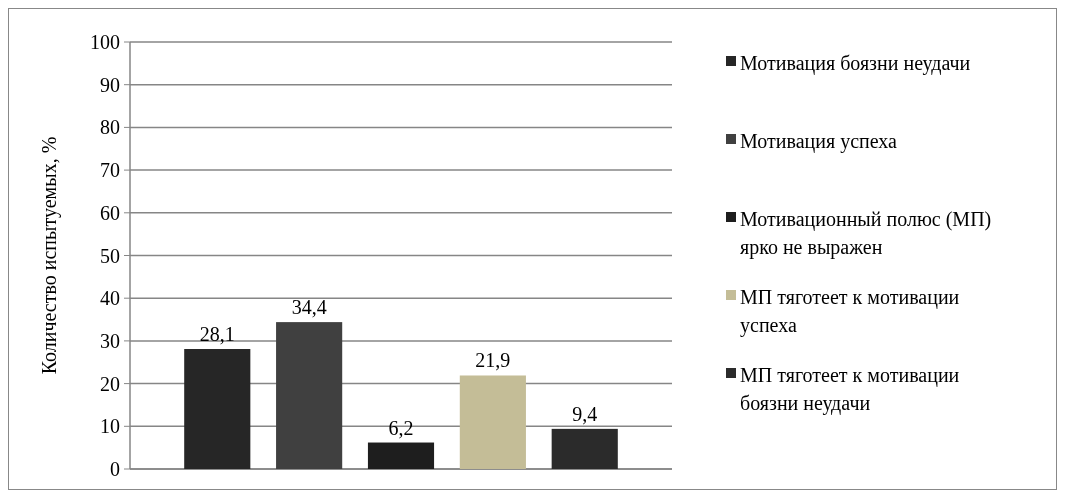  What do you see at coordinates (115, 469) in the screenshot?
I see `y-tick-label: 0` at bounding box center [115, 469].